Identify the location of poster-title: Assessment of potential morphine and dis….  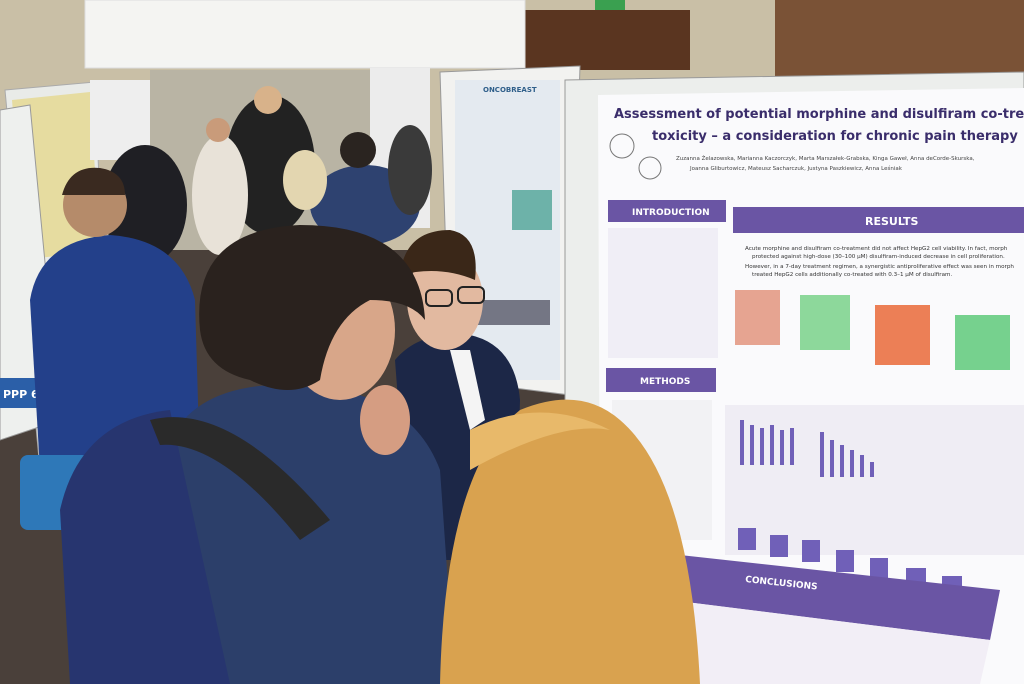
(819, 114).